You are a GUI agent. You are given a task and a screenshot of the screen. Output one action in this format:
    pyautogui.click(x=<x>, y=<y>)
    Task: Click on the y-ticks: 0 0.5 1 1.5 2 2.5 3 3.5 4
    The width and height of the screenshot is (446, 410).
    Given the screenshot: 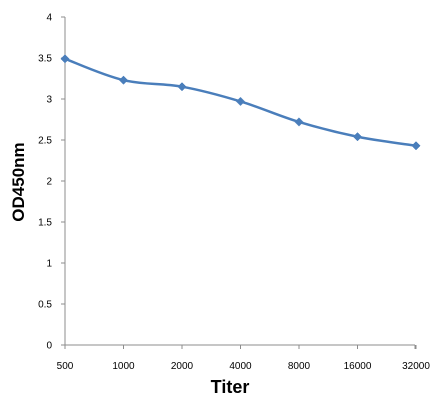 What is the action you would take?
    pyautogui.click(x=51, y=182)
    